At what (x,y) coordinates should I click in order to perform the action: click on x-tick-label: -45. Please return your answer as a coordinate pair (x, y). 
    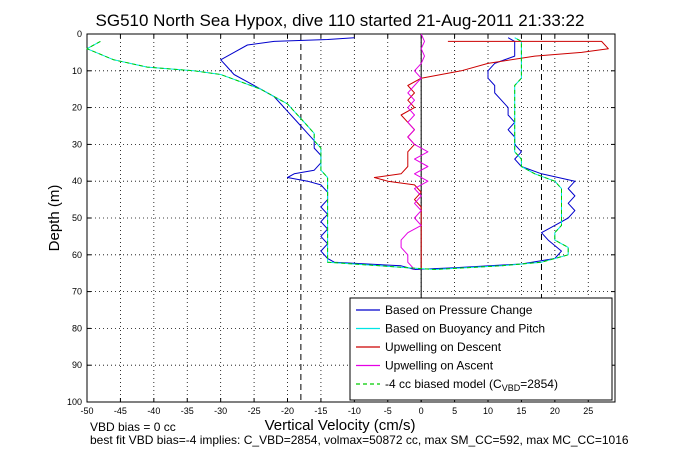
    Looking at the image, I should click on (120, 411).